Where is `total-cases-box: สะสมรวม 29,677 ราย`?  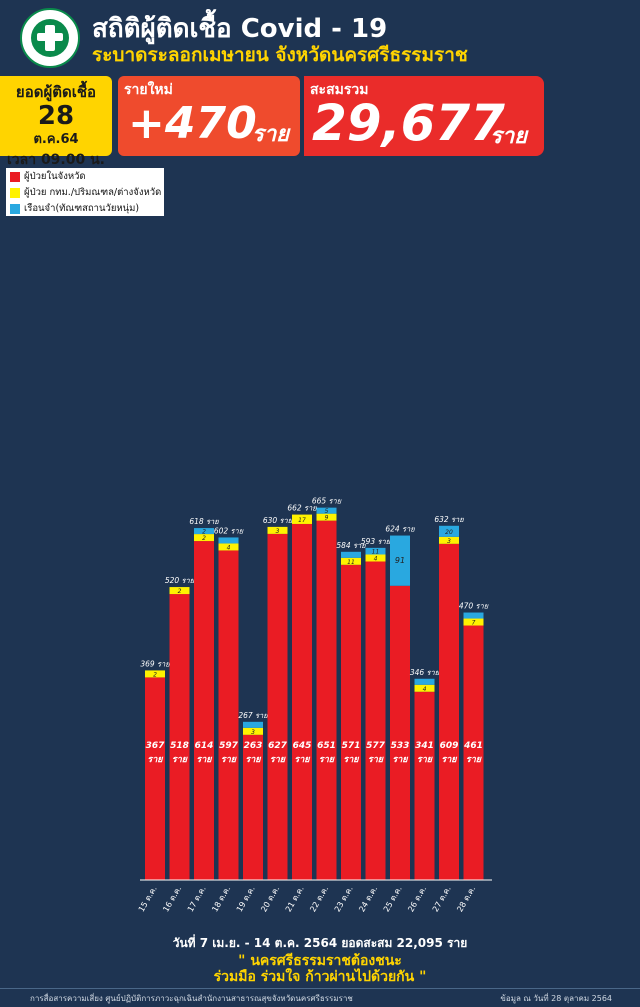
total-cases-box: สะสมรวม 29,677 ราย is located at coordinates (424, 116).